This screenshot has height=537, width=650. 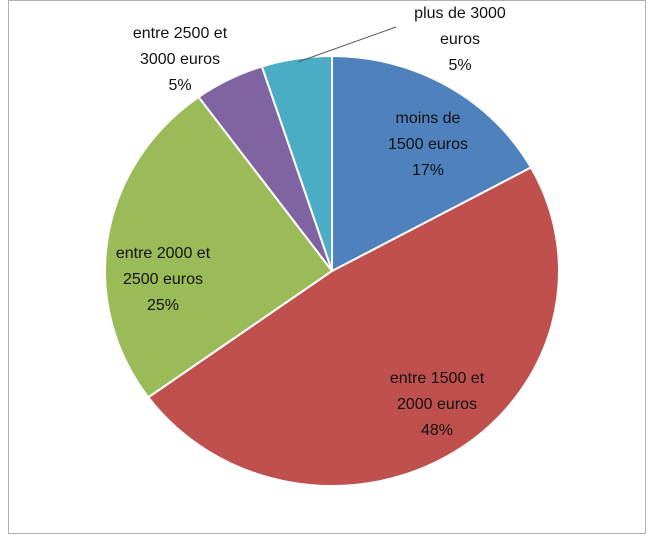 I want to click on category-label: entre 2000 et 2500 euros, so click(x=163, y=266).